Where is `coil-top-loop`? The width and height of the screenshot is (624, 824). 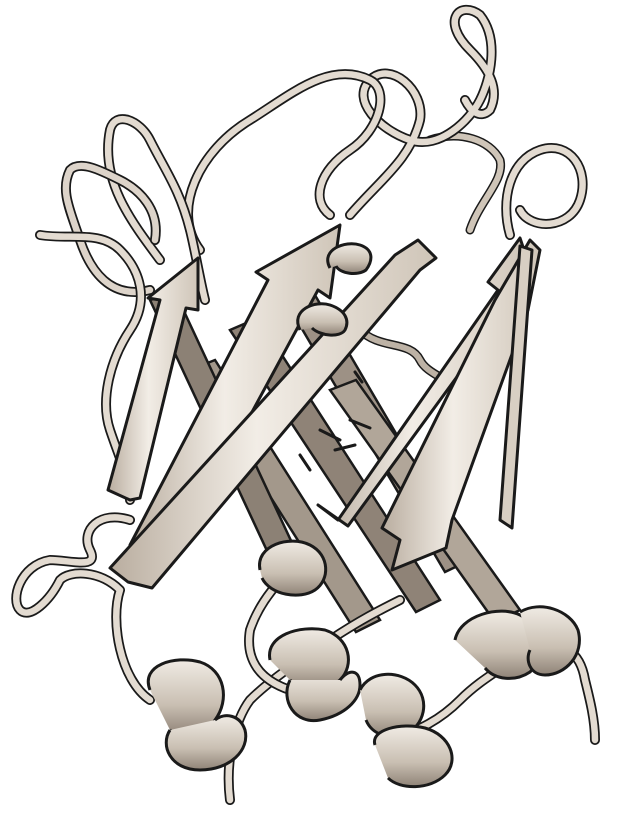 coil-top-loop is located at coordinates (422, 112).